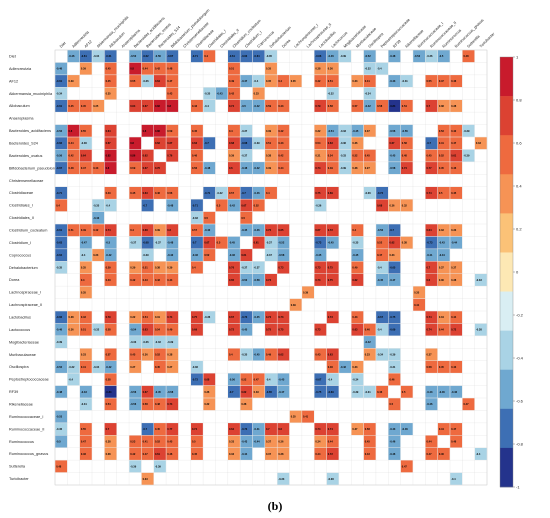  What do you see at coordinates (195, 379) in the screenshot?
I see `cell-value-label: -0.72` at bounding box center [195, 379].